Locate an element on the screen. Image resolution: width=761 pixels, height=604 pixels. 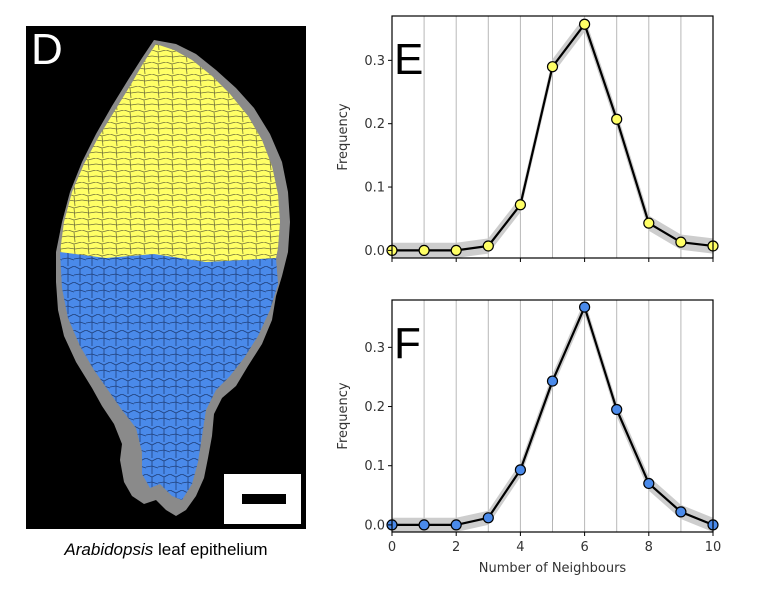
scale-bar-box is located at coordinates (262, 499).